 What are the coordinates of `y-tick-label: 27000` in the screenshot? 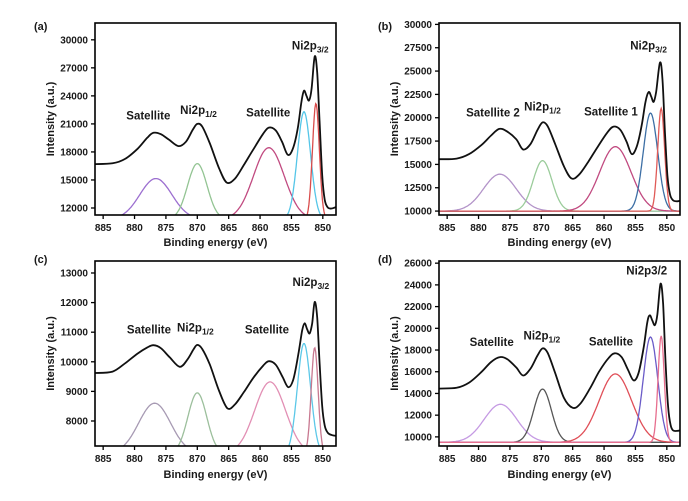 It's located at (74, 68).